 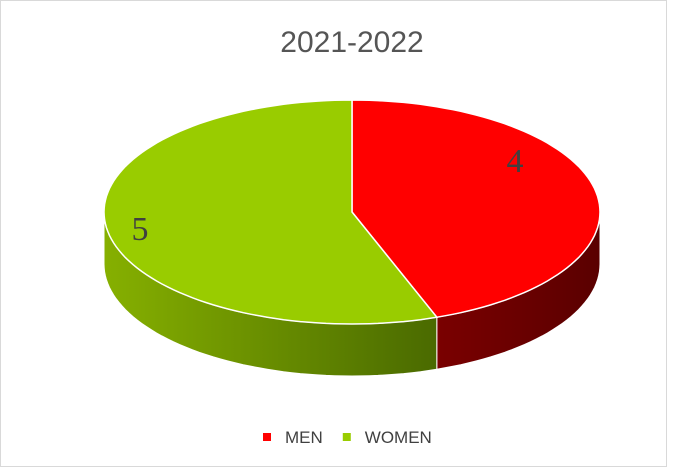 What do you see at coordinates (304, 437) in the screenshot?
I see `legend-label: MEN` at bounding box center [304, 437].